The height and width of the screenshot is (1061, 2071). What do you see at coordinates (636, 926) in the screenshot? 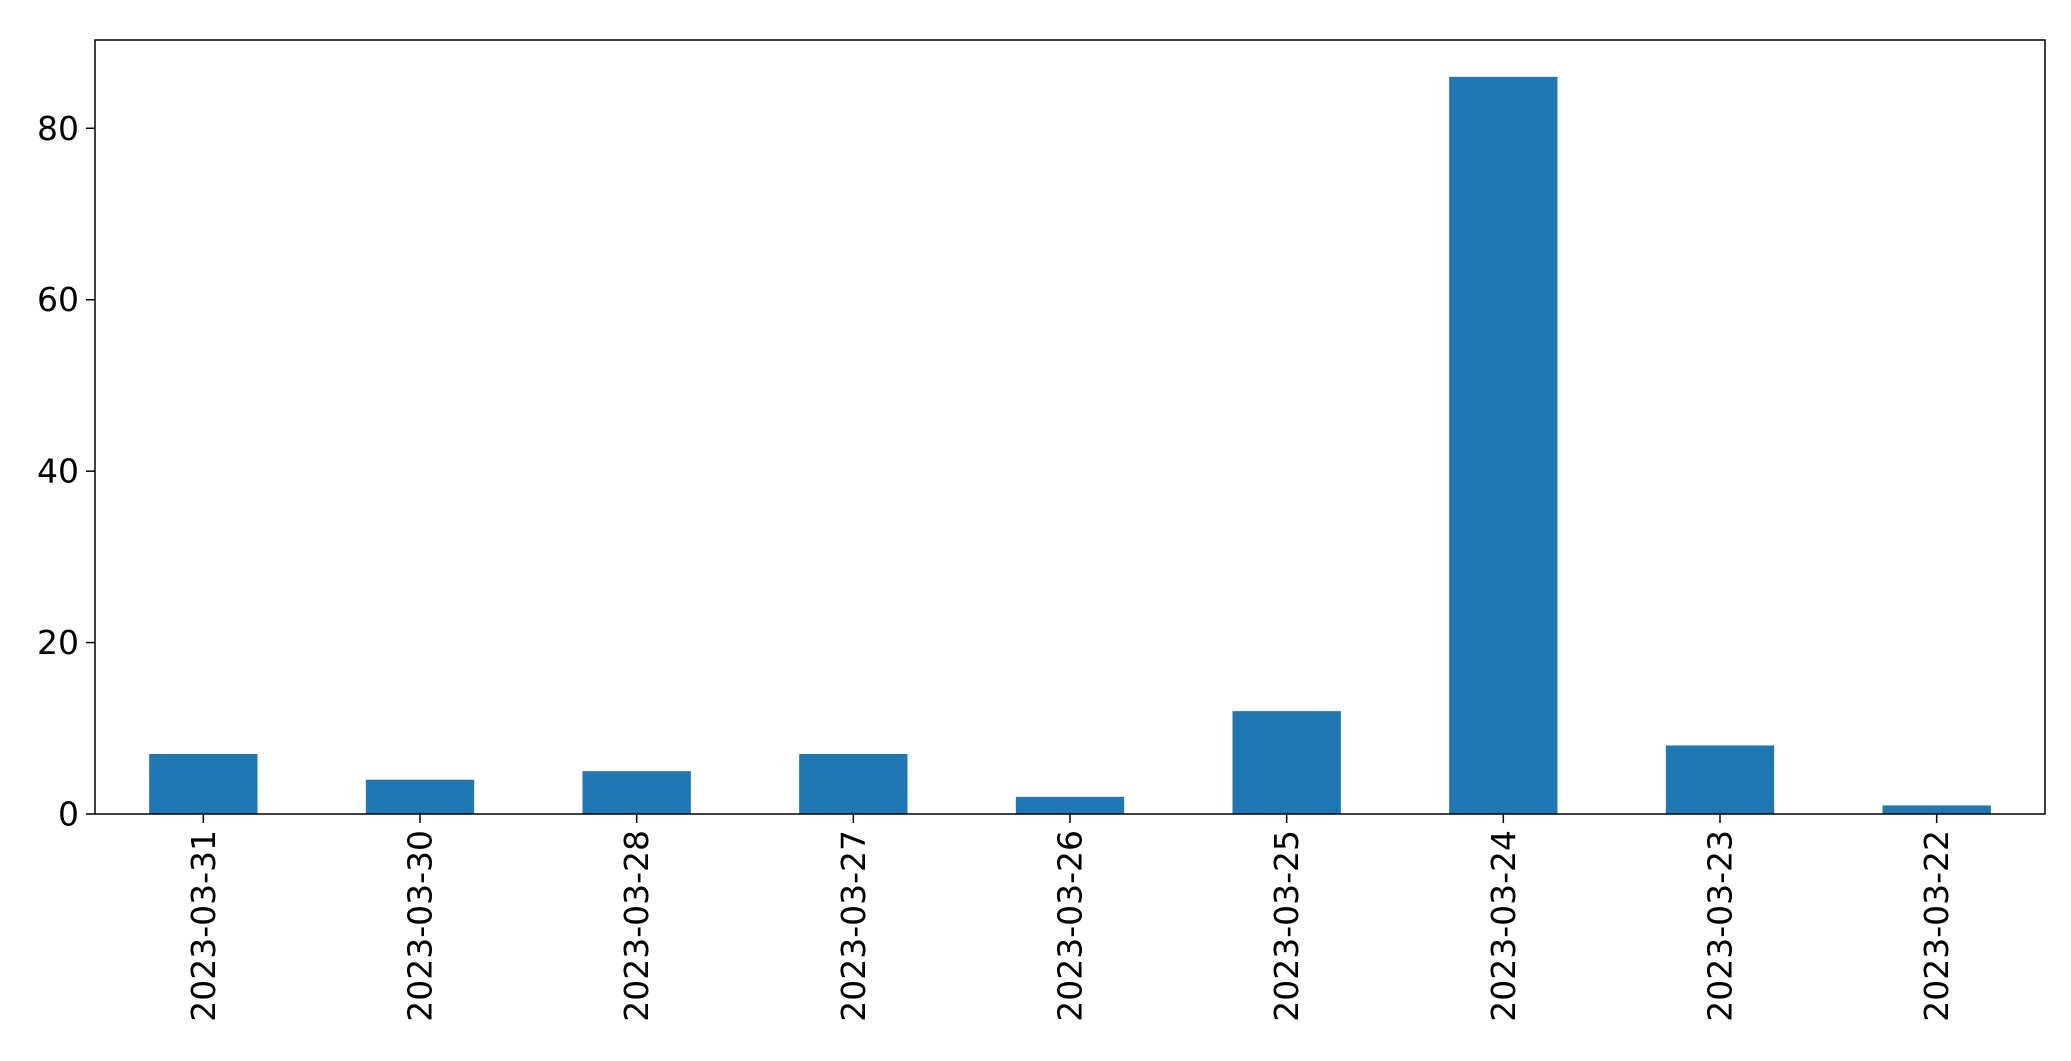
I see `x-tick-label: 2023-03-28` at bounding box center [636, 926].